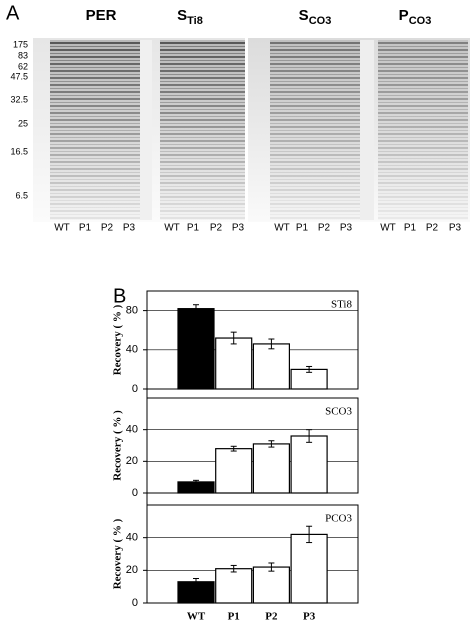  What do you see at coordinates (19, 151) in the screenshot?
I see `marker-label: 16.5` at bounding box center [19, 151].